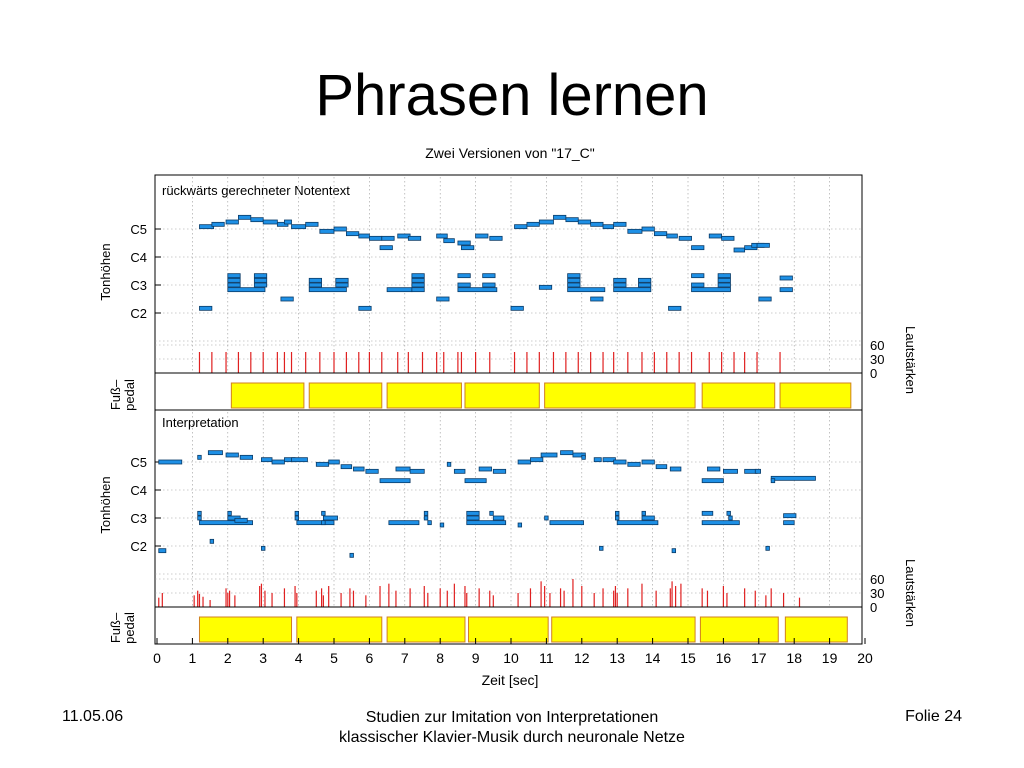 This screenshot has width=1024, height=768. Describe the element at coordinates (334, 658) in the screenshot. I see `x-tick-label: 5` at that location.